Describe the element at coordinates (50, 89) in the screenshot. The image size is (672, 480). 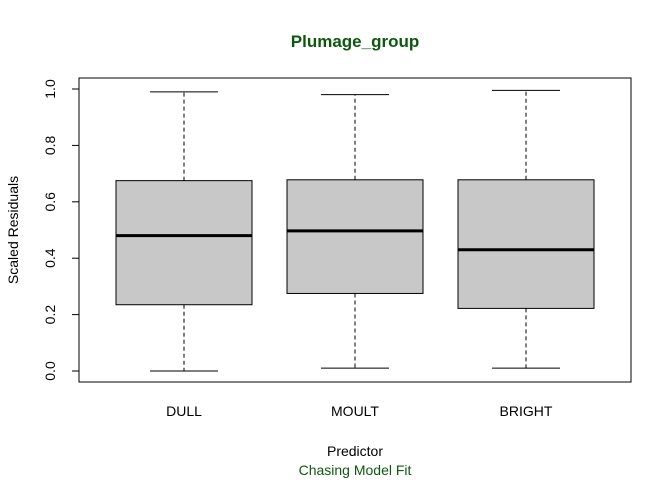
I see `y-tick-label: 1.0` at that location.